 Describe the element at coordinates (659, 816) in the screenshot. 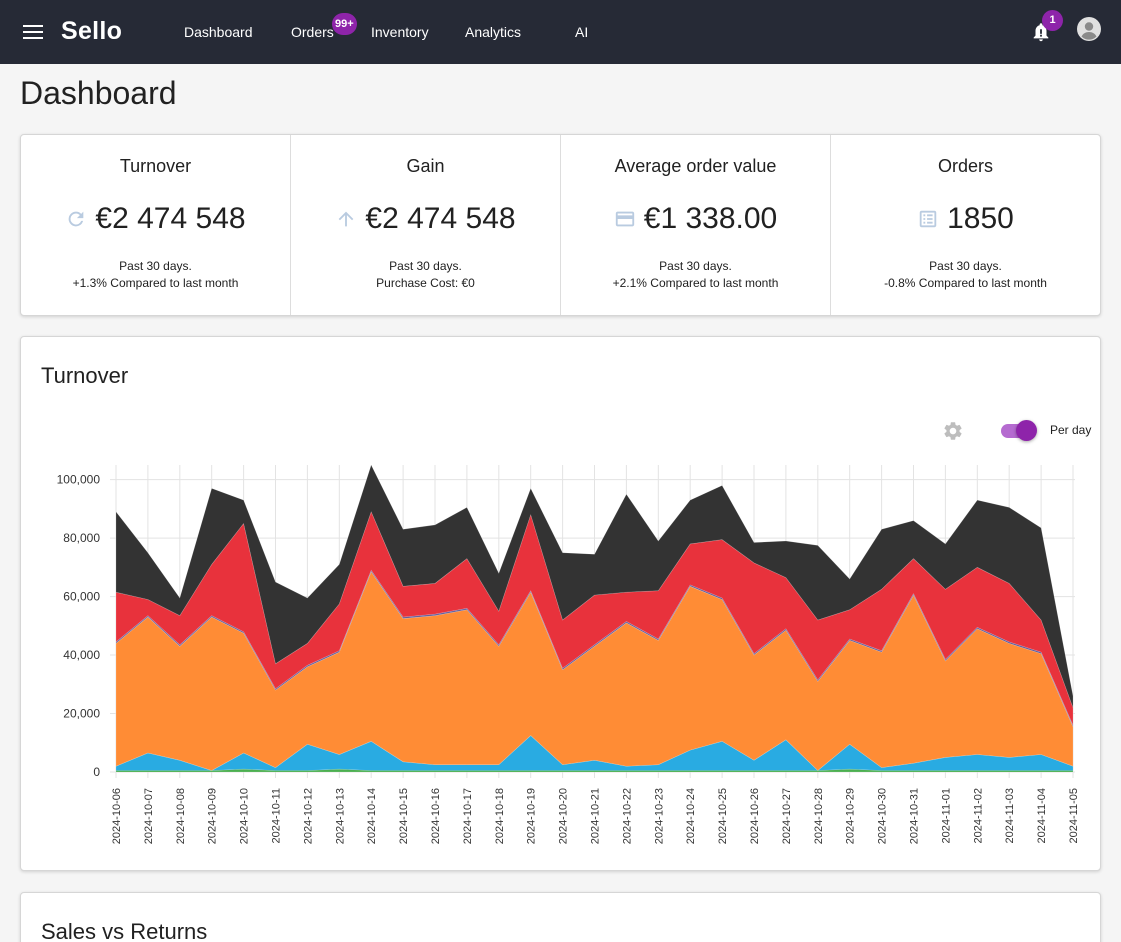

I see `x-tick-label: 2024-10-23` at that location.